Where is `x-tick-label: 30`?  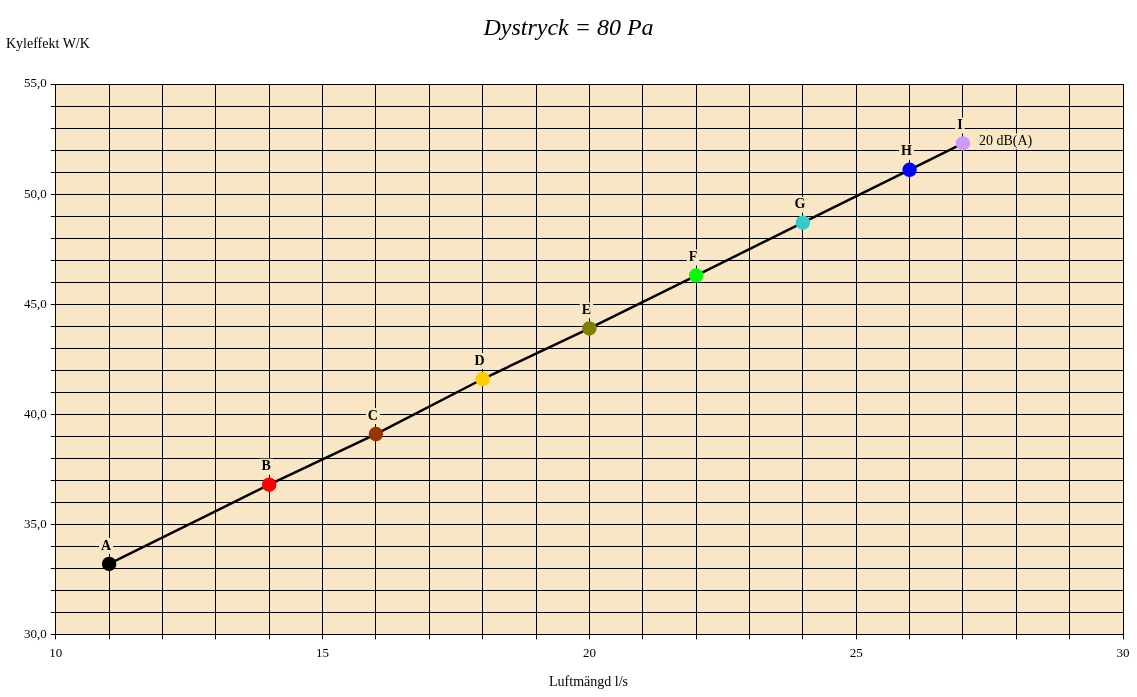 x-tick-label: 30 is located at coordinates (1123, 652).